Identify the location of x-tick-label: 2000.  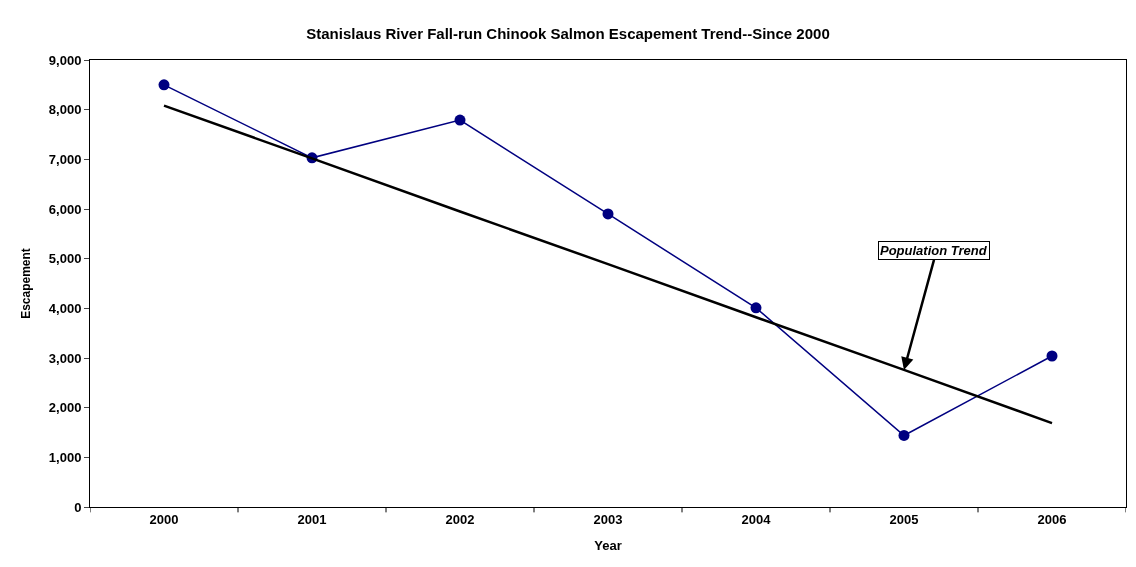
(164, 519).